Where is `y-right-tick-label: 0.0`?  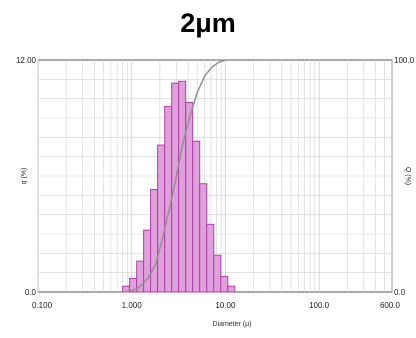
y-right-tick-label: 0.0 is located at coordinates (400, 292).